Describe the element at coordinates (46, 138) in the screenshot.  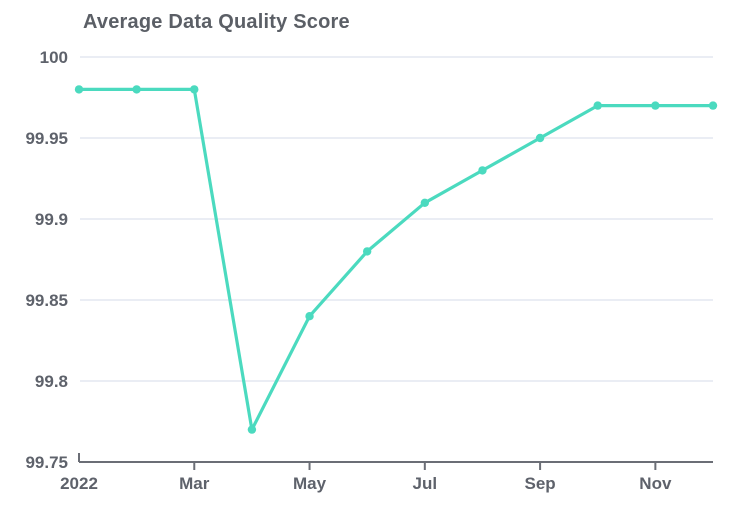
I see `y-tick-label: 99.95` at that location.